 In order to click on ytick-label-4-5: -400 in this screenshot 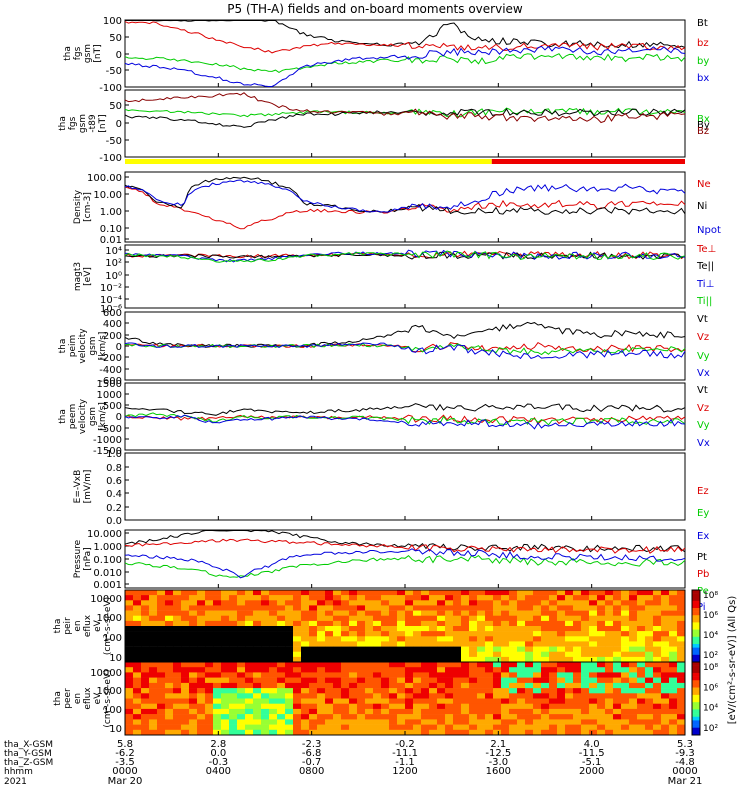, I will do `click(110, 370)`.